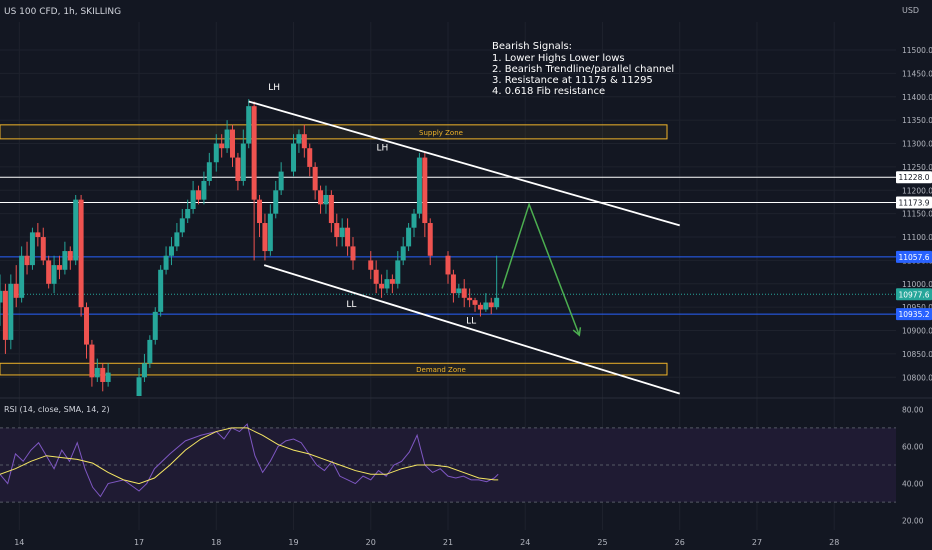 This screenshot has width=932, height=550. Describe the element at coordinates (441, 370) in the screenshot. I see `zone-label: Demand Zone` at that location.